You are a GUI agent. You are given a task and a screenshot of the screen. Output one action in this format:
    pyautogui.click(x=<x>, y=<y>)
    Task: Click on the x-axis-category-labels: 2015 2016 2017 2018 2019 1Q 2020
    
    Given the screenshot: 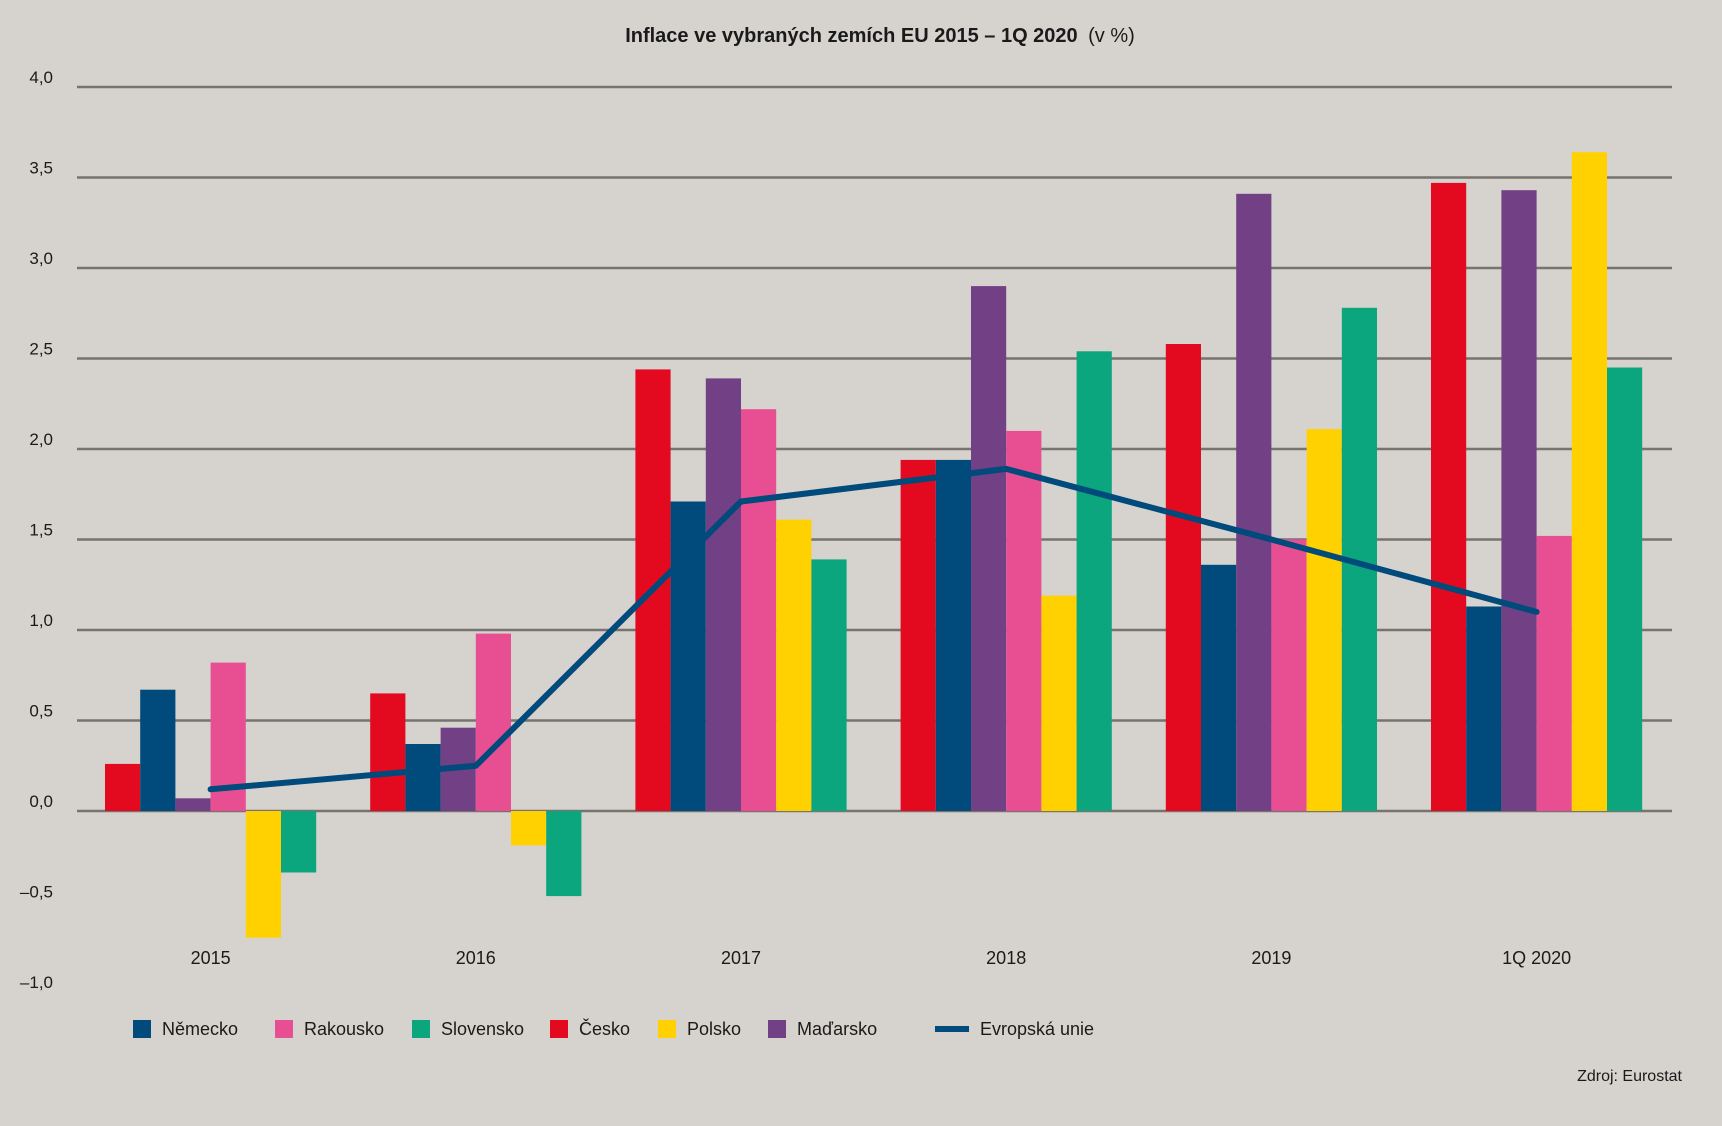 What is the action you would take?
    pyautogui.click(x=881, y=958)
    